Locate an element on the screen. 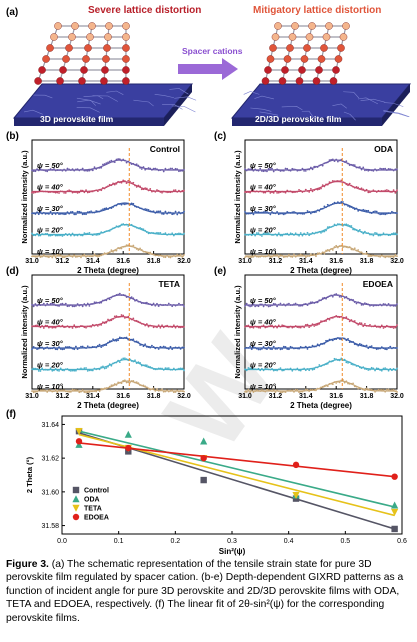 The image size is (417, 642). y-tick-label: 31.62 is located at coordinates (50, 459).